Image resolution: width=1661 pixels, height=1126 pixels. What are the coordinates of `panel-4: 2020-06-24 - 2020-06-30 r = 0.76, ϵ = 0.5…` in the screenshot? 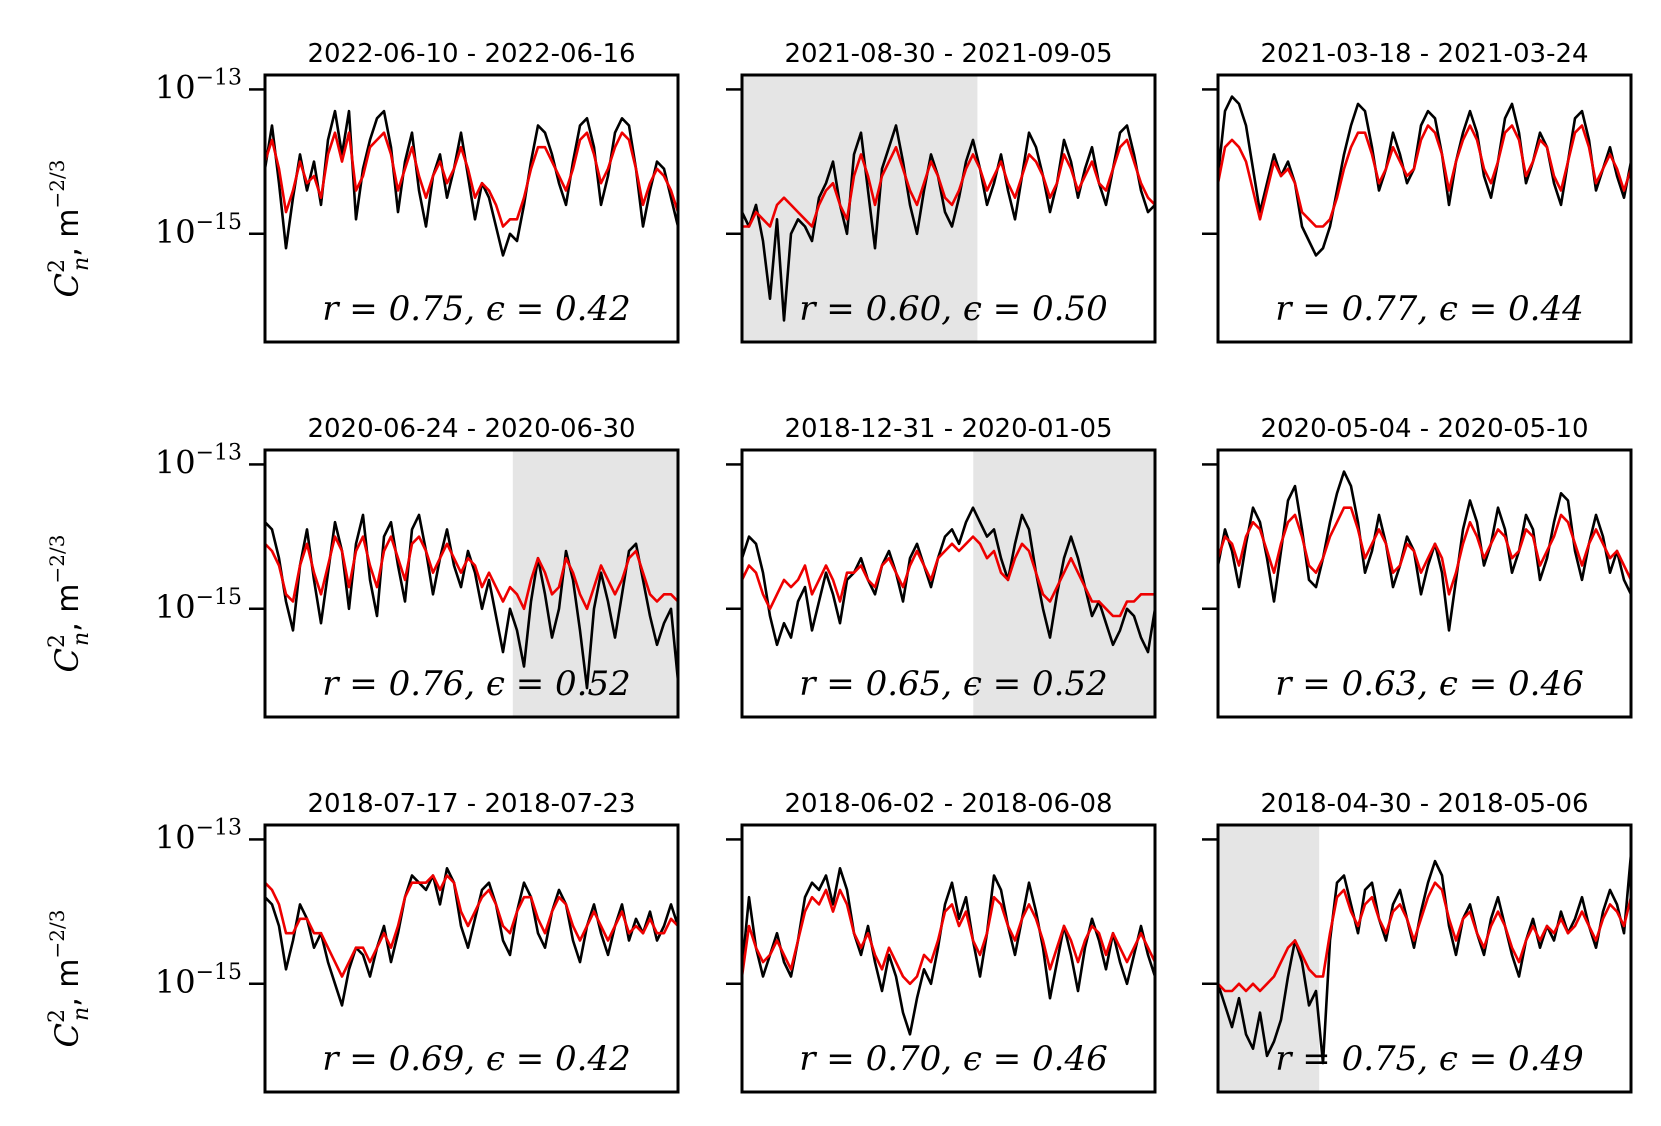 It's located at (362, 566).